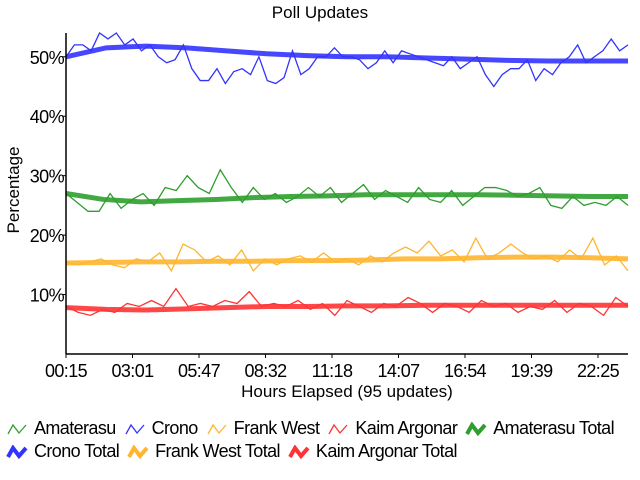 The image size is (640, 480). Describe the element at coordinates (217, 451) in the screenshot. I see `legend-label: Frank West Total` at that location.